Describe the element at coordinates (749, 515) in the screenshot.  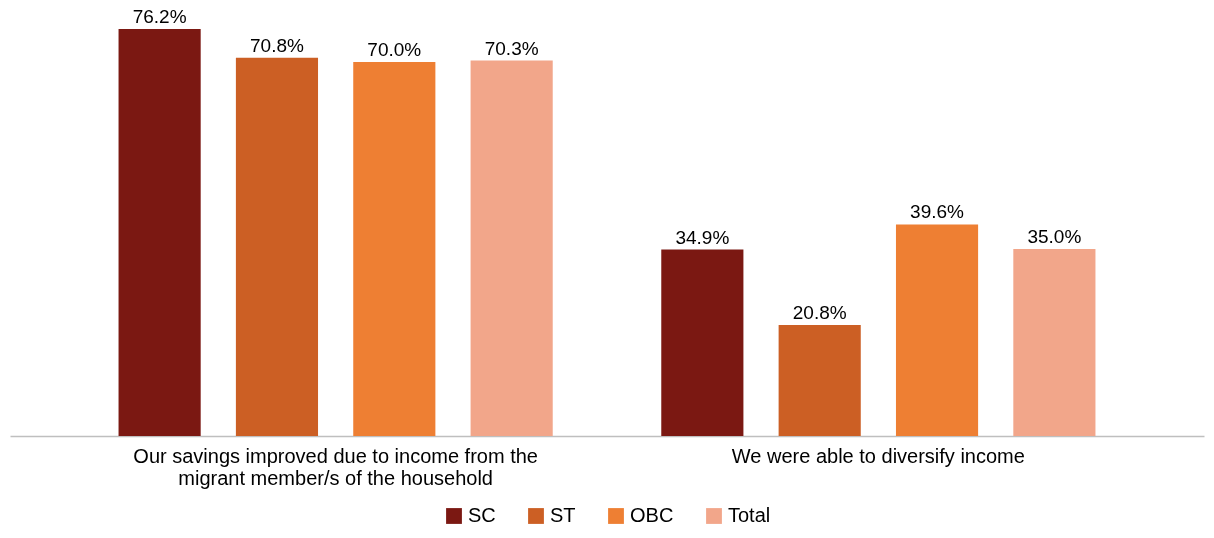
I see `legend-label: Total` at that location.